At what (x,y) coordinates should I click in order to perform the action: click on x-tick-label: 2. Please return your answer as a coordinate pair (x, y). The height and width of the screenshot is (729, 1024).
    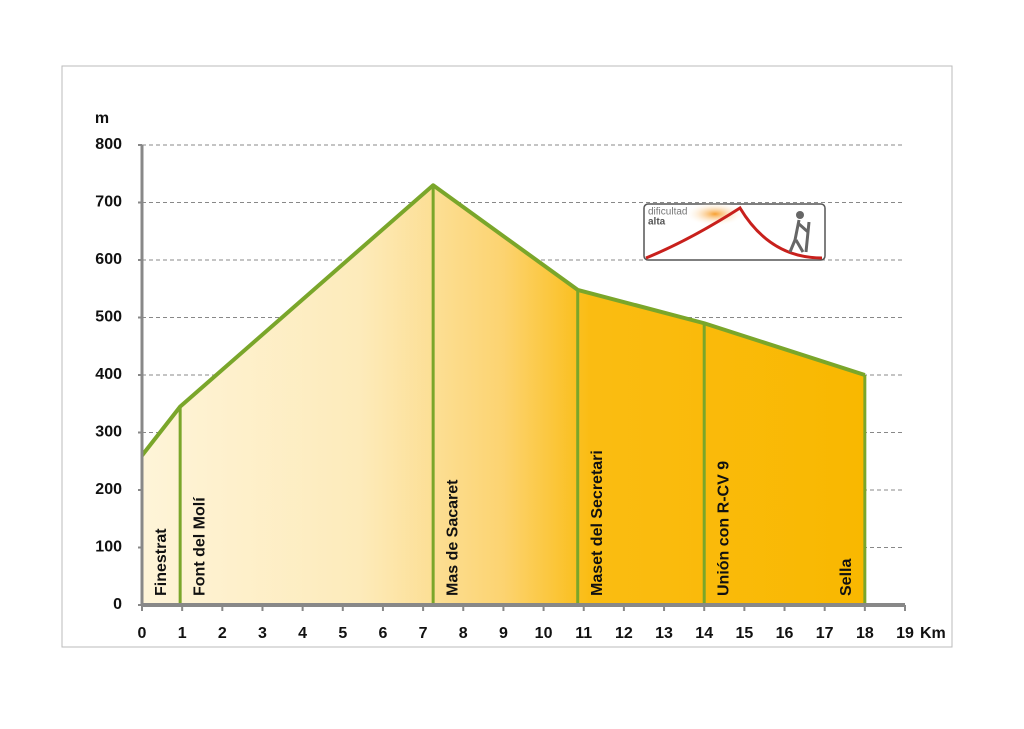
    Looking at the image, I should click on (222, 633).